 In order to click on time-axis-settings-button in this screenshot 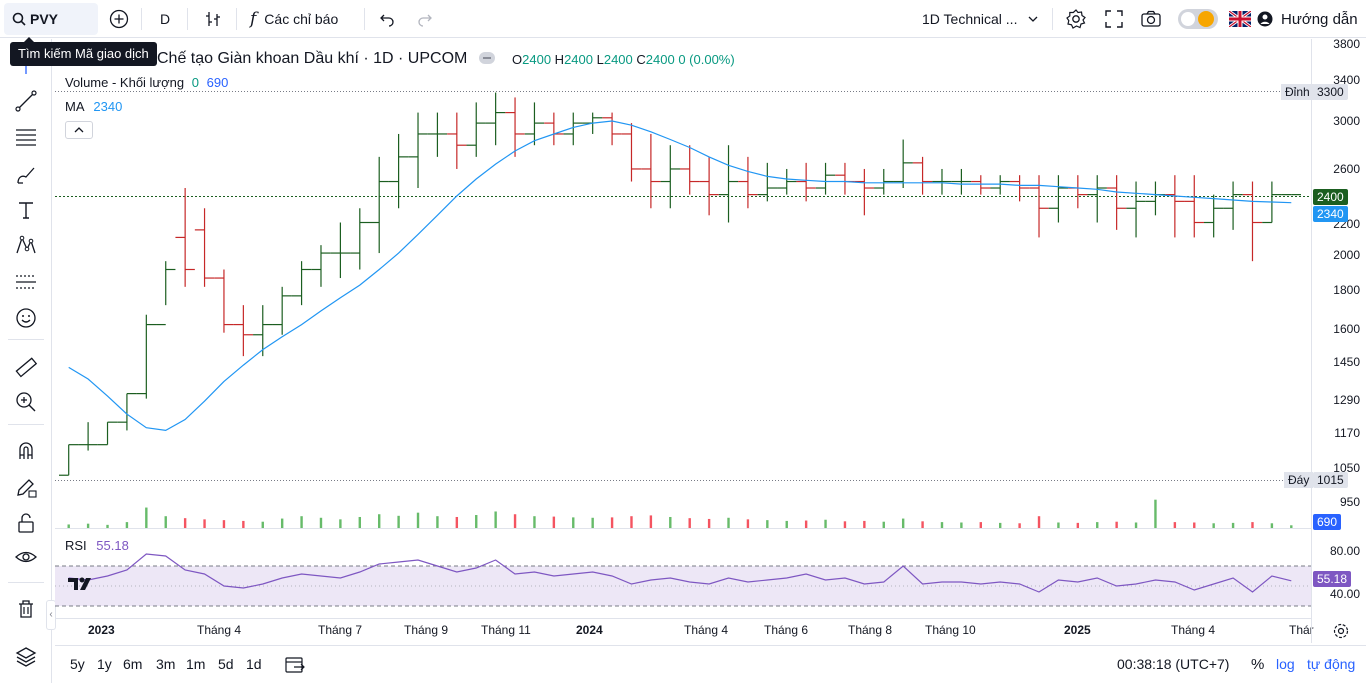, I will do `click(1341, 633)`.